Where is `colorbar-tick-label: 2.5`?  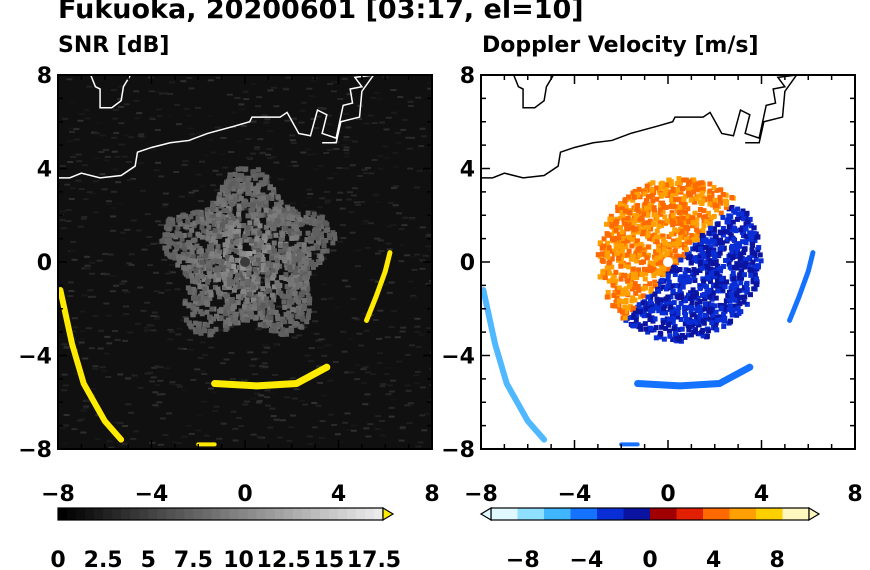 colorbar-tick-label: 2.5 is located at coordinates (103, 559).